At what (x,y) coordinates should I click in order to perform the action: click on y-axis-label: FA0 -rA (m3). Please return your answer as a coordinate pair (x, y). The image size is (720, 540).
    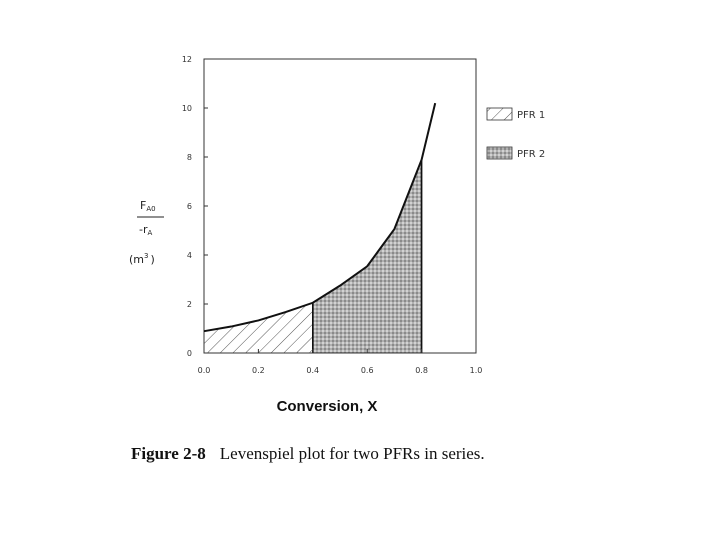
    Looking at the image, I should click on (146, 232).